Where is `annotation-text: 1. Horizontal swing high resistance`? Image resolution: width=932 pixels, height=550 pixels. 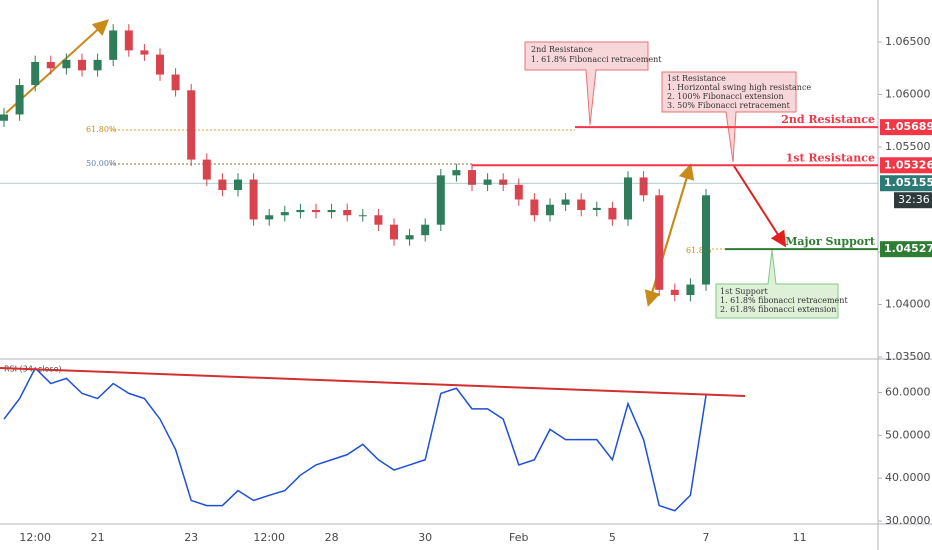 annotation-text: 1. Horizontal swing high resistance is located at coordinates (739, 87).